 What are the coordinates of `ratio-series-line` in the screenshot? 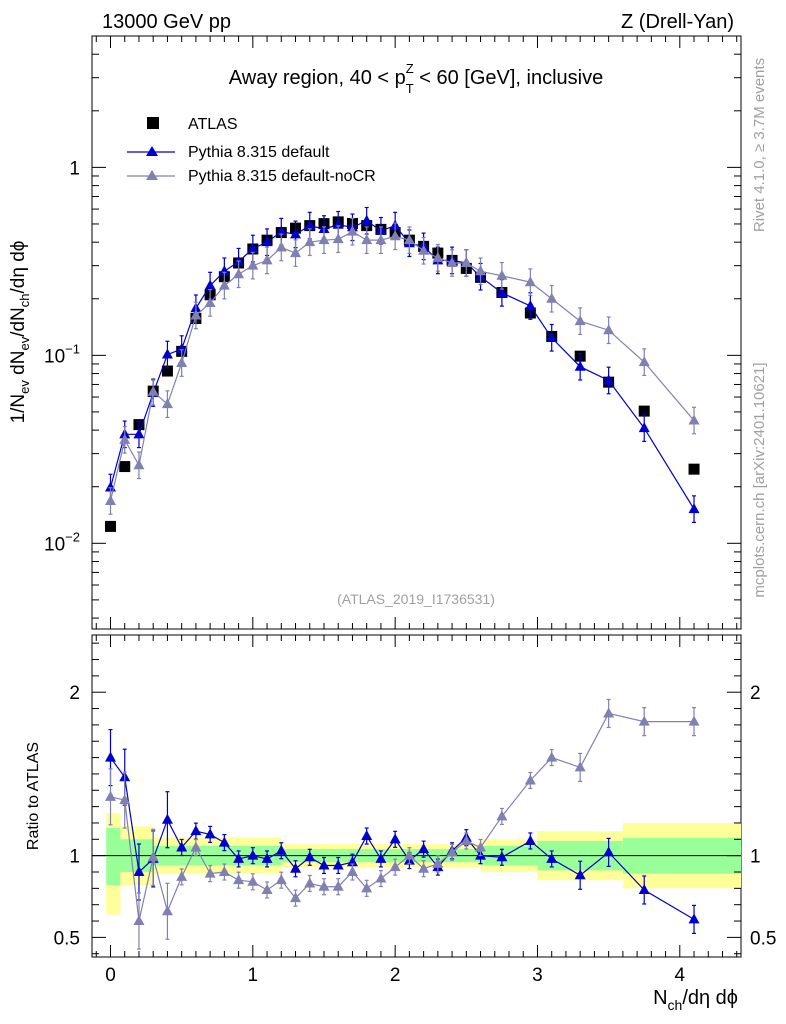 It's located at (402, 838).